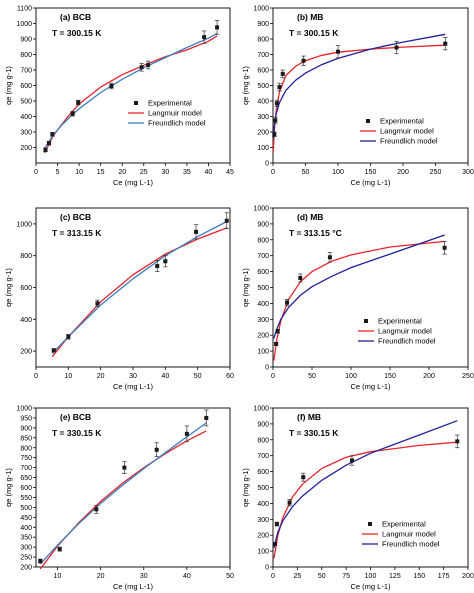 This screenshot has width=474, height=593. Describe the element at coordinates (26, 538) in the screenshot. I see `y-tick-label: 350` at that location.